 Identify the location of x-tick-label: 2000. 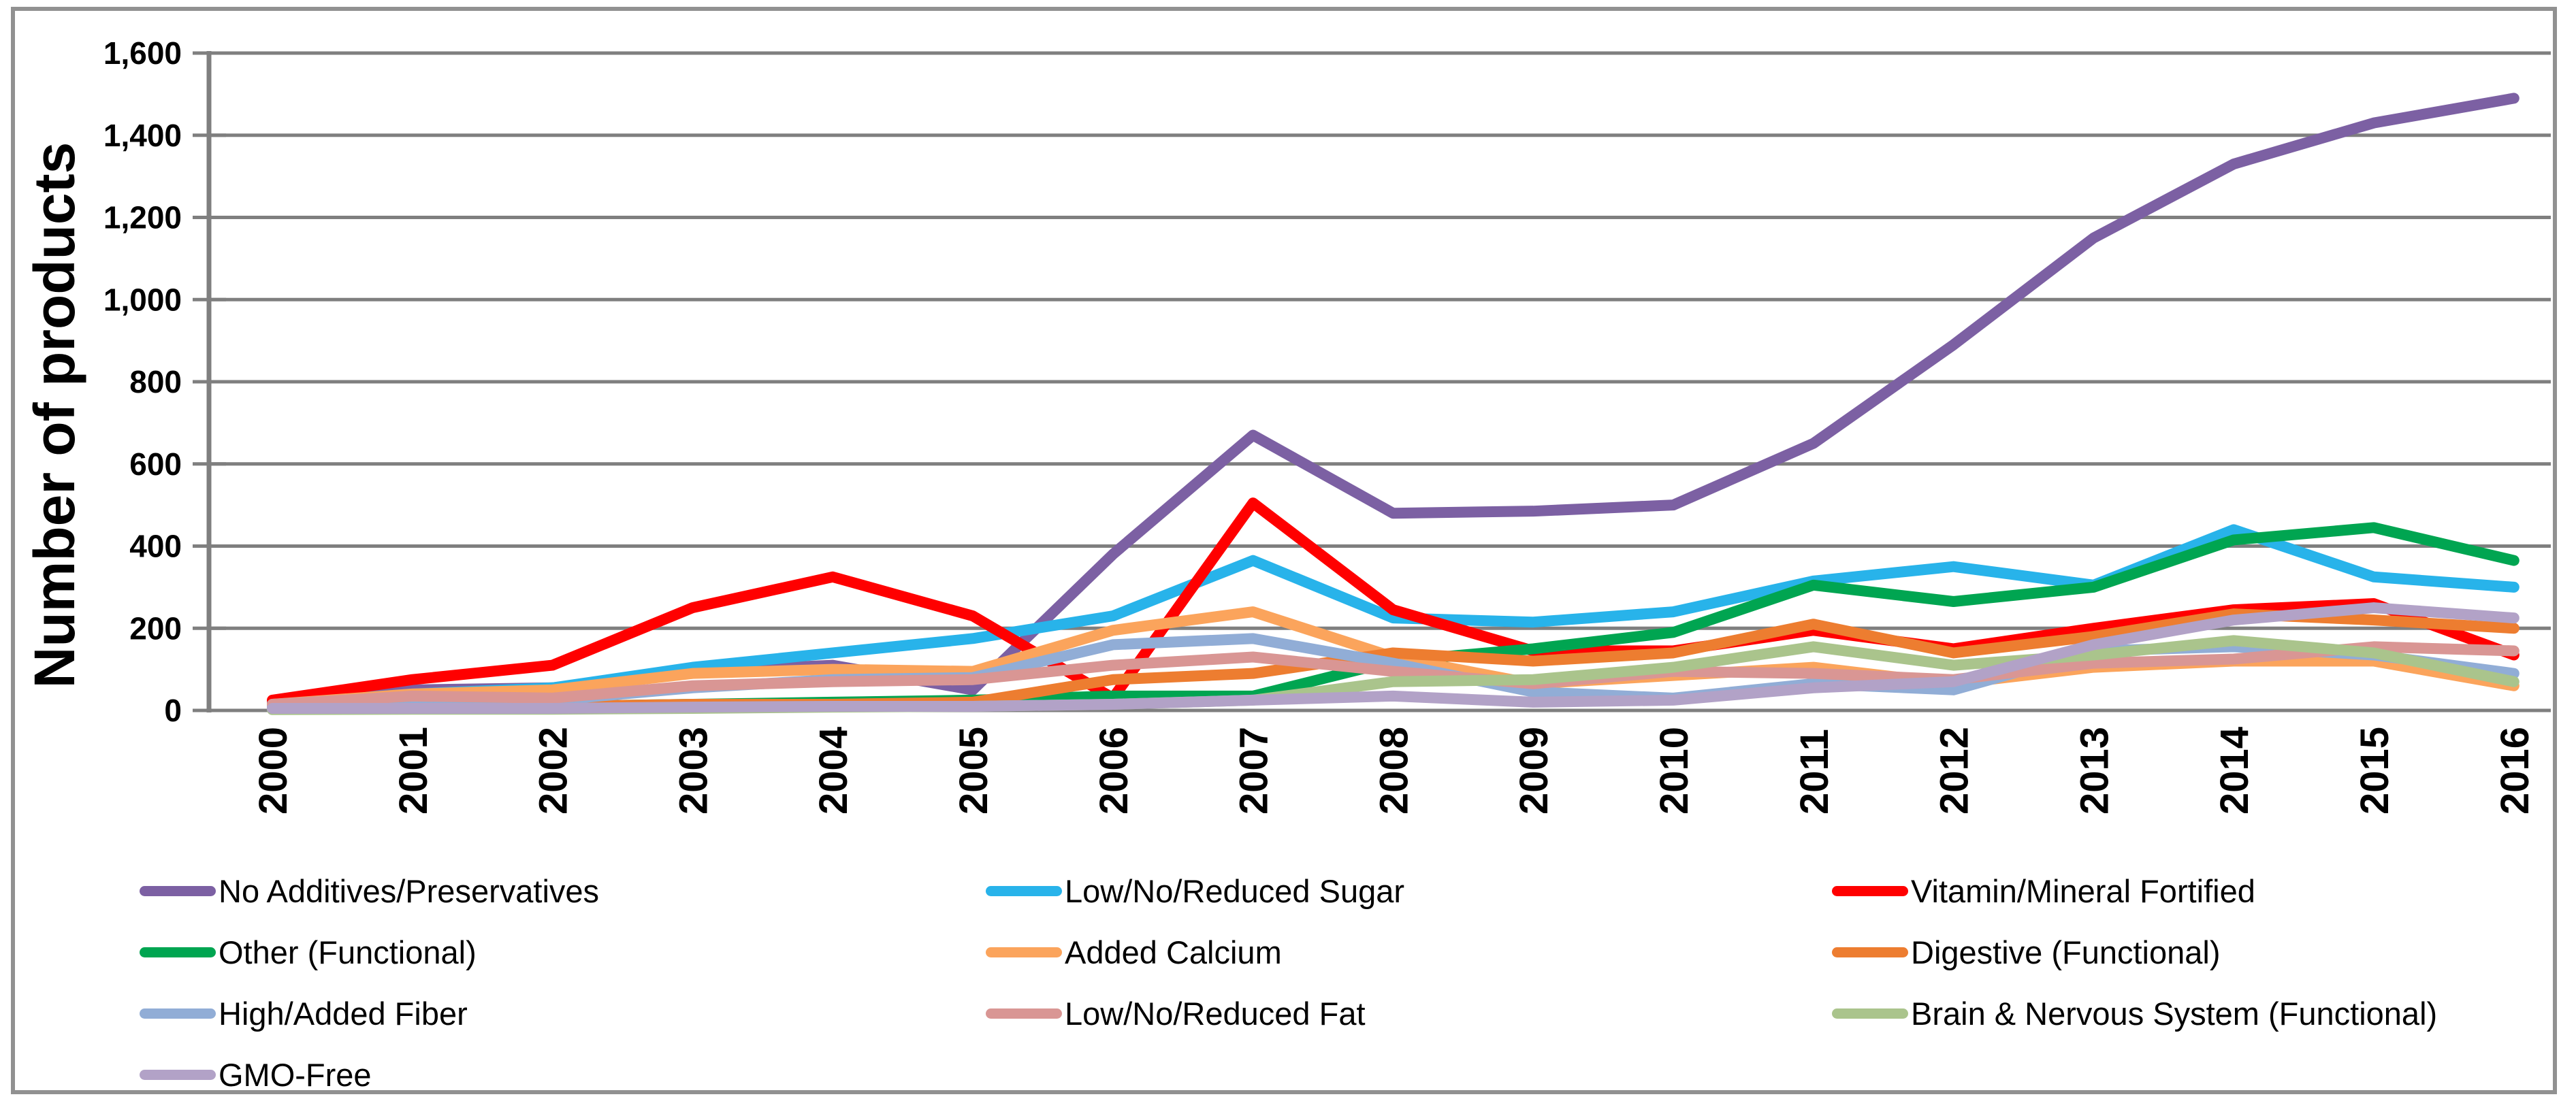
(273, 771).